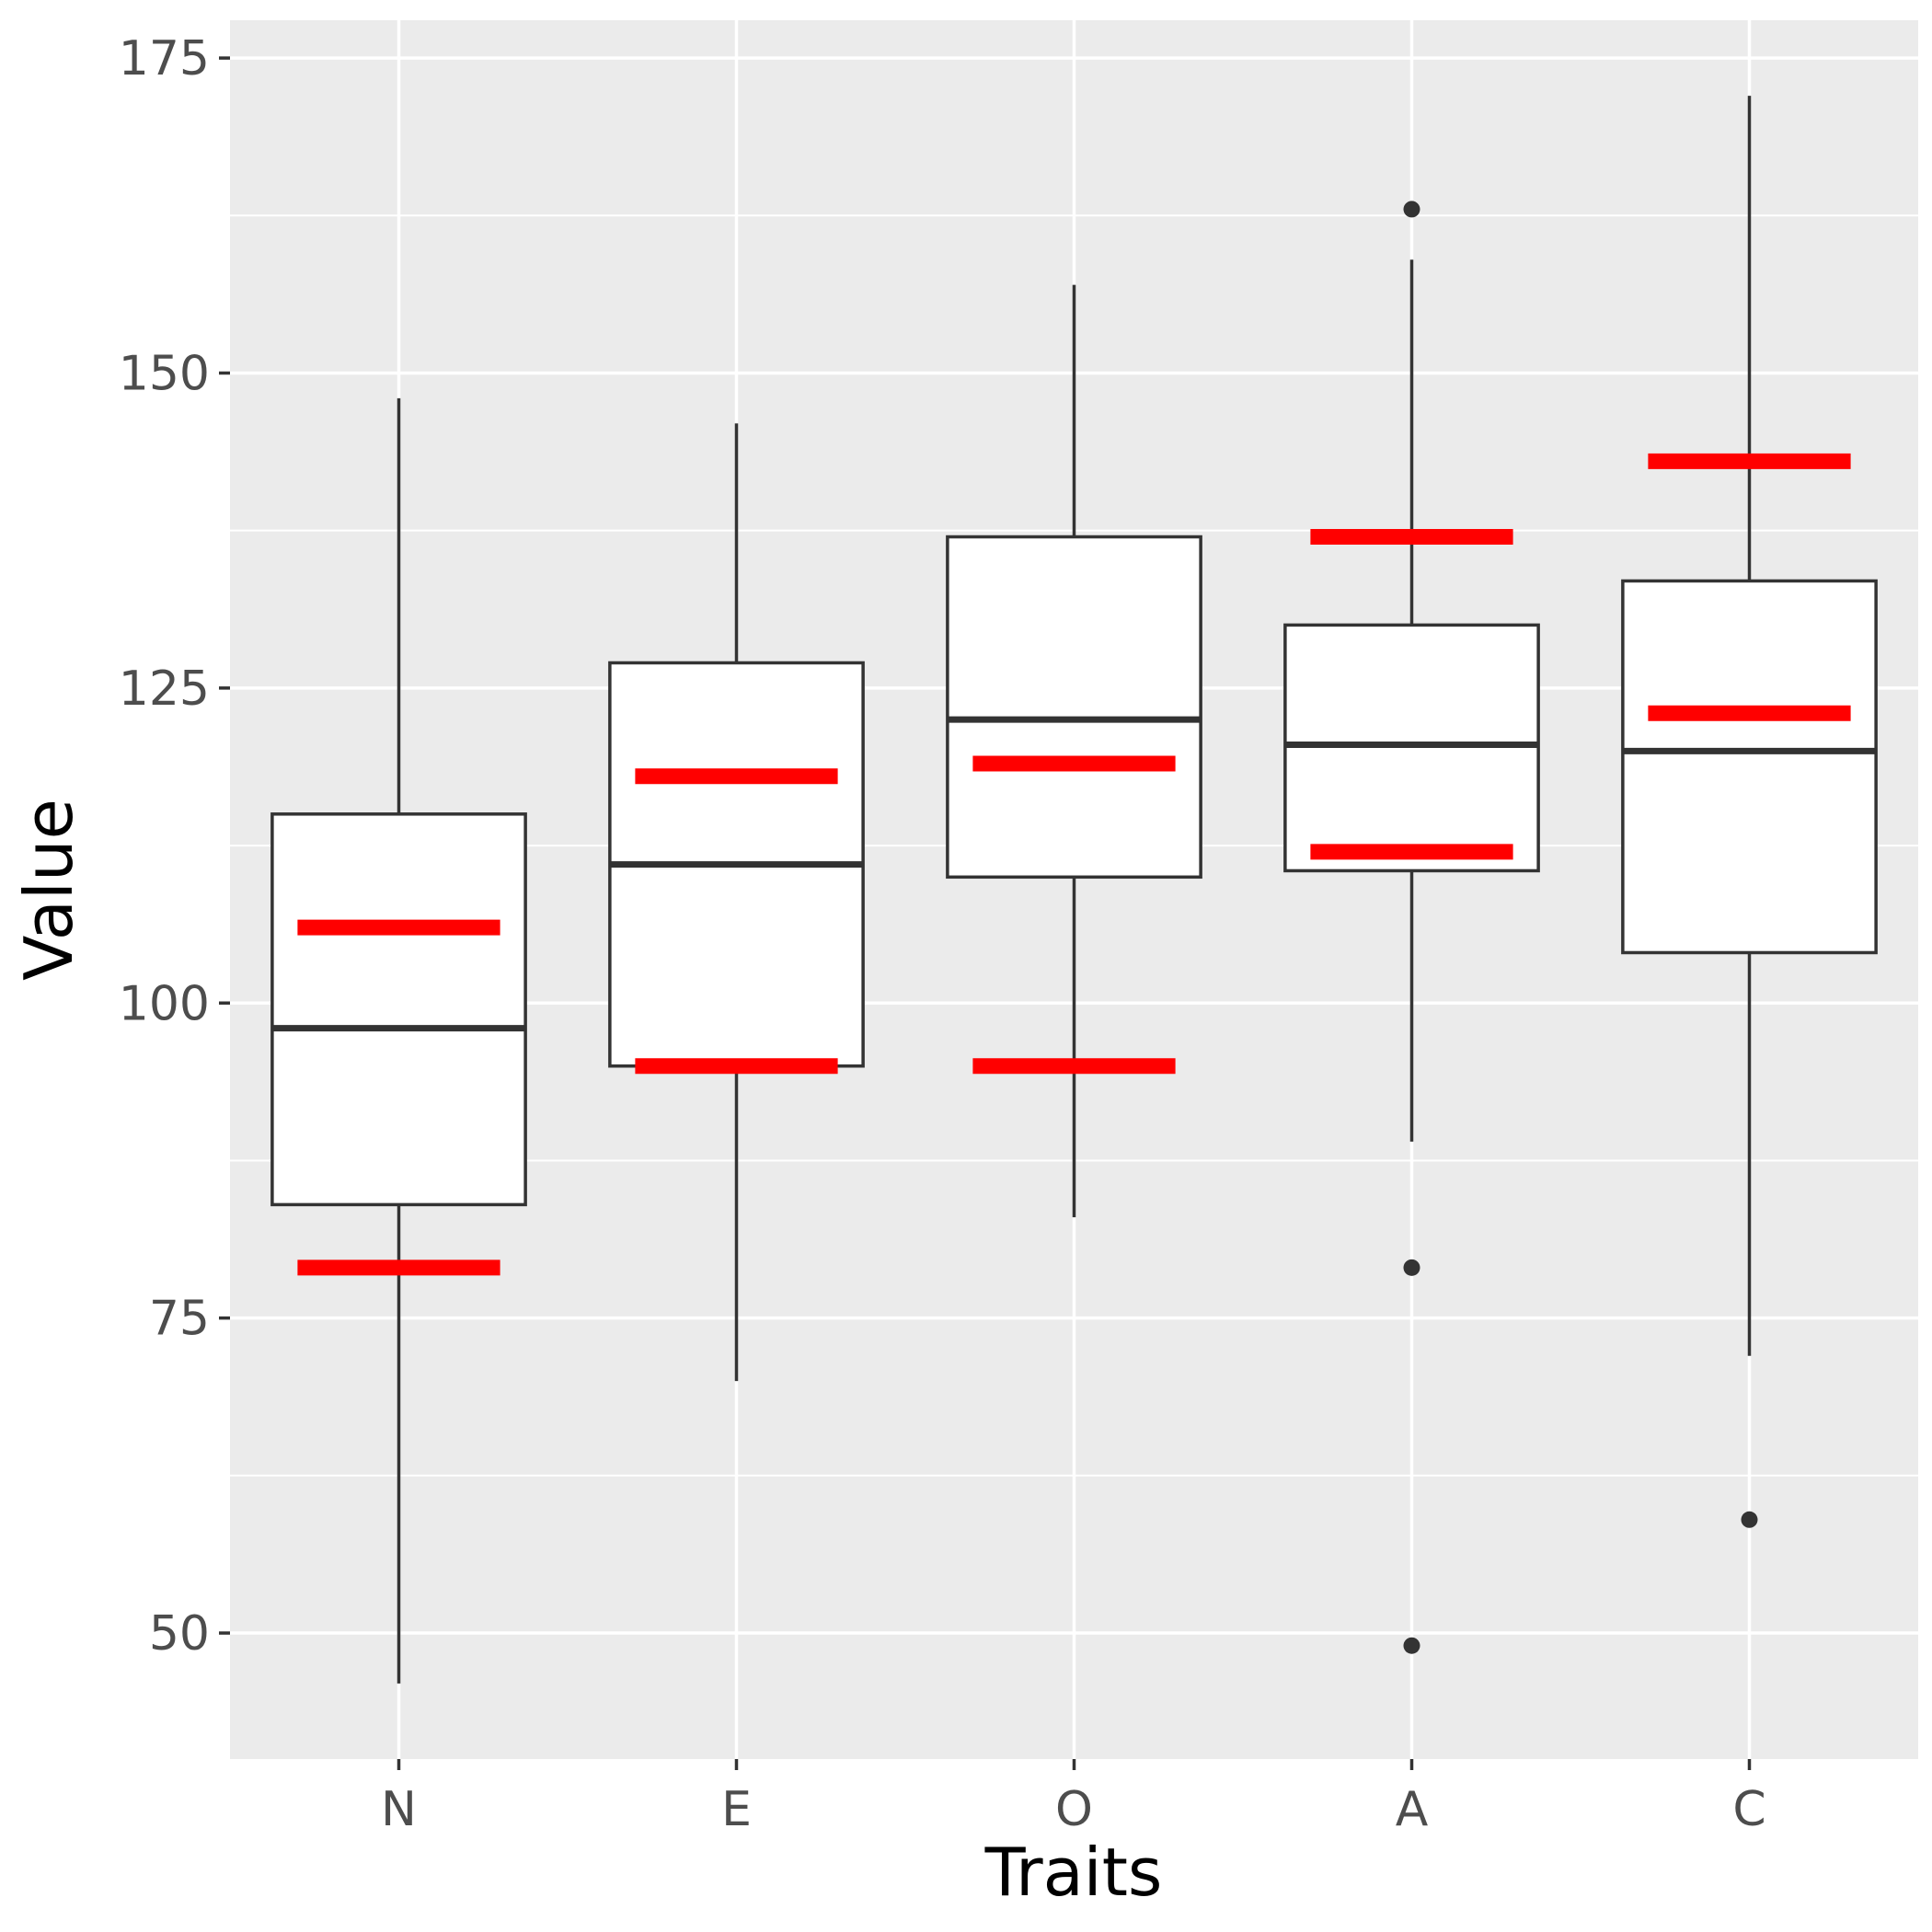 The image size is (1932, 1932). I want to click on y-tick-label: 100, so click(164, 1003).